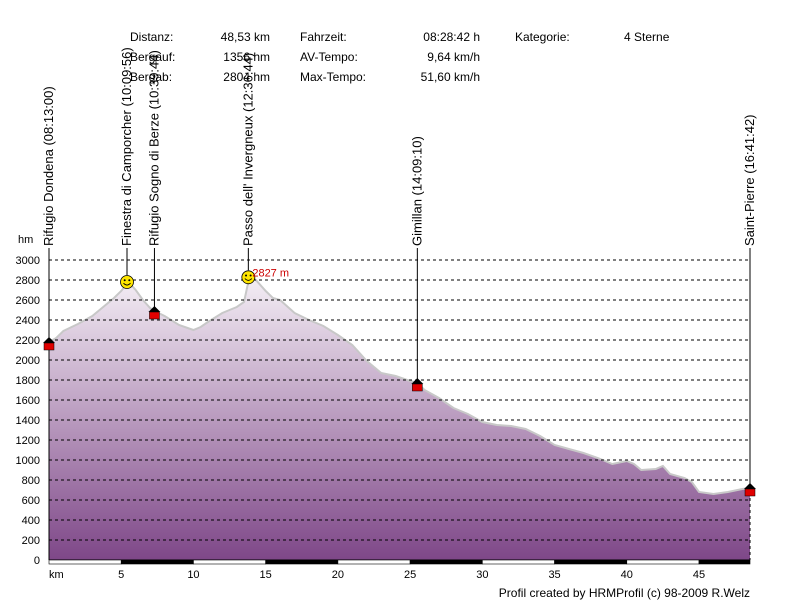 Image resolution: width=800 pixels, height=600 pixels. What do you see at coordinates (28, 441) in the screenshot?
I see `y-tick-label-1200: 1200` at bounding box center [28, 441].